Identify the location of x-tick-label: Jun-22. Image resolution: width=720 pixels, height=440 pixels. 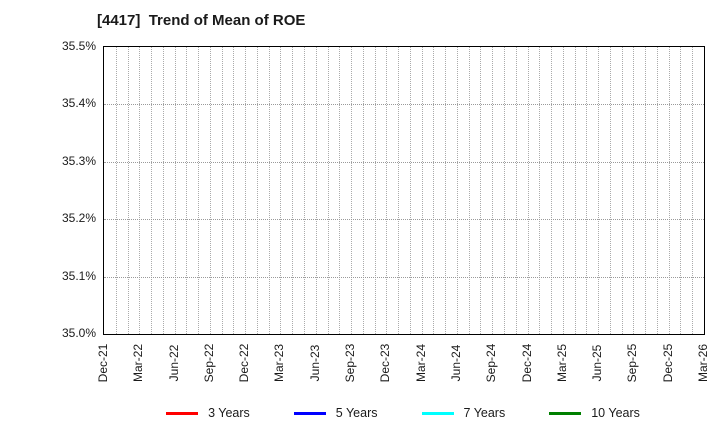
(173, 363).